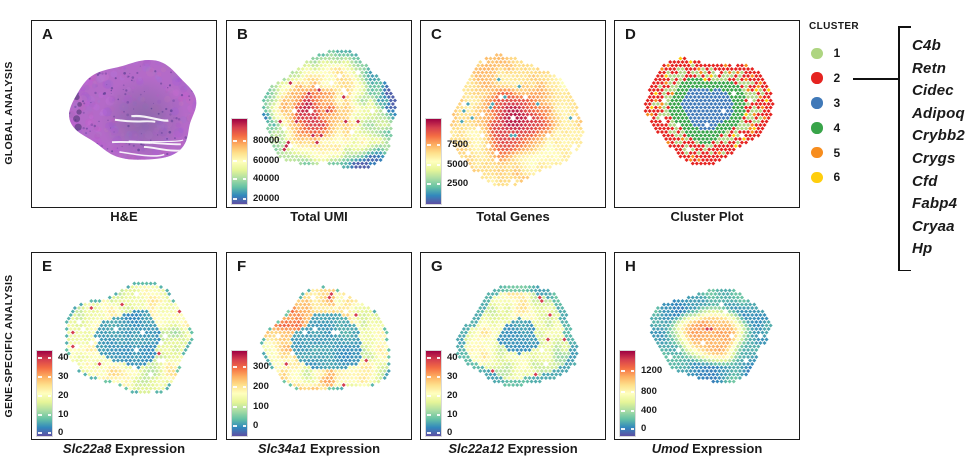  I want to click on panel-f-letter: F, so click(242, 266).